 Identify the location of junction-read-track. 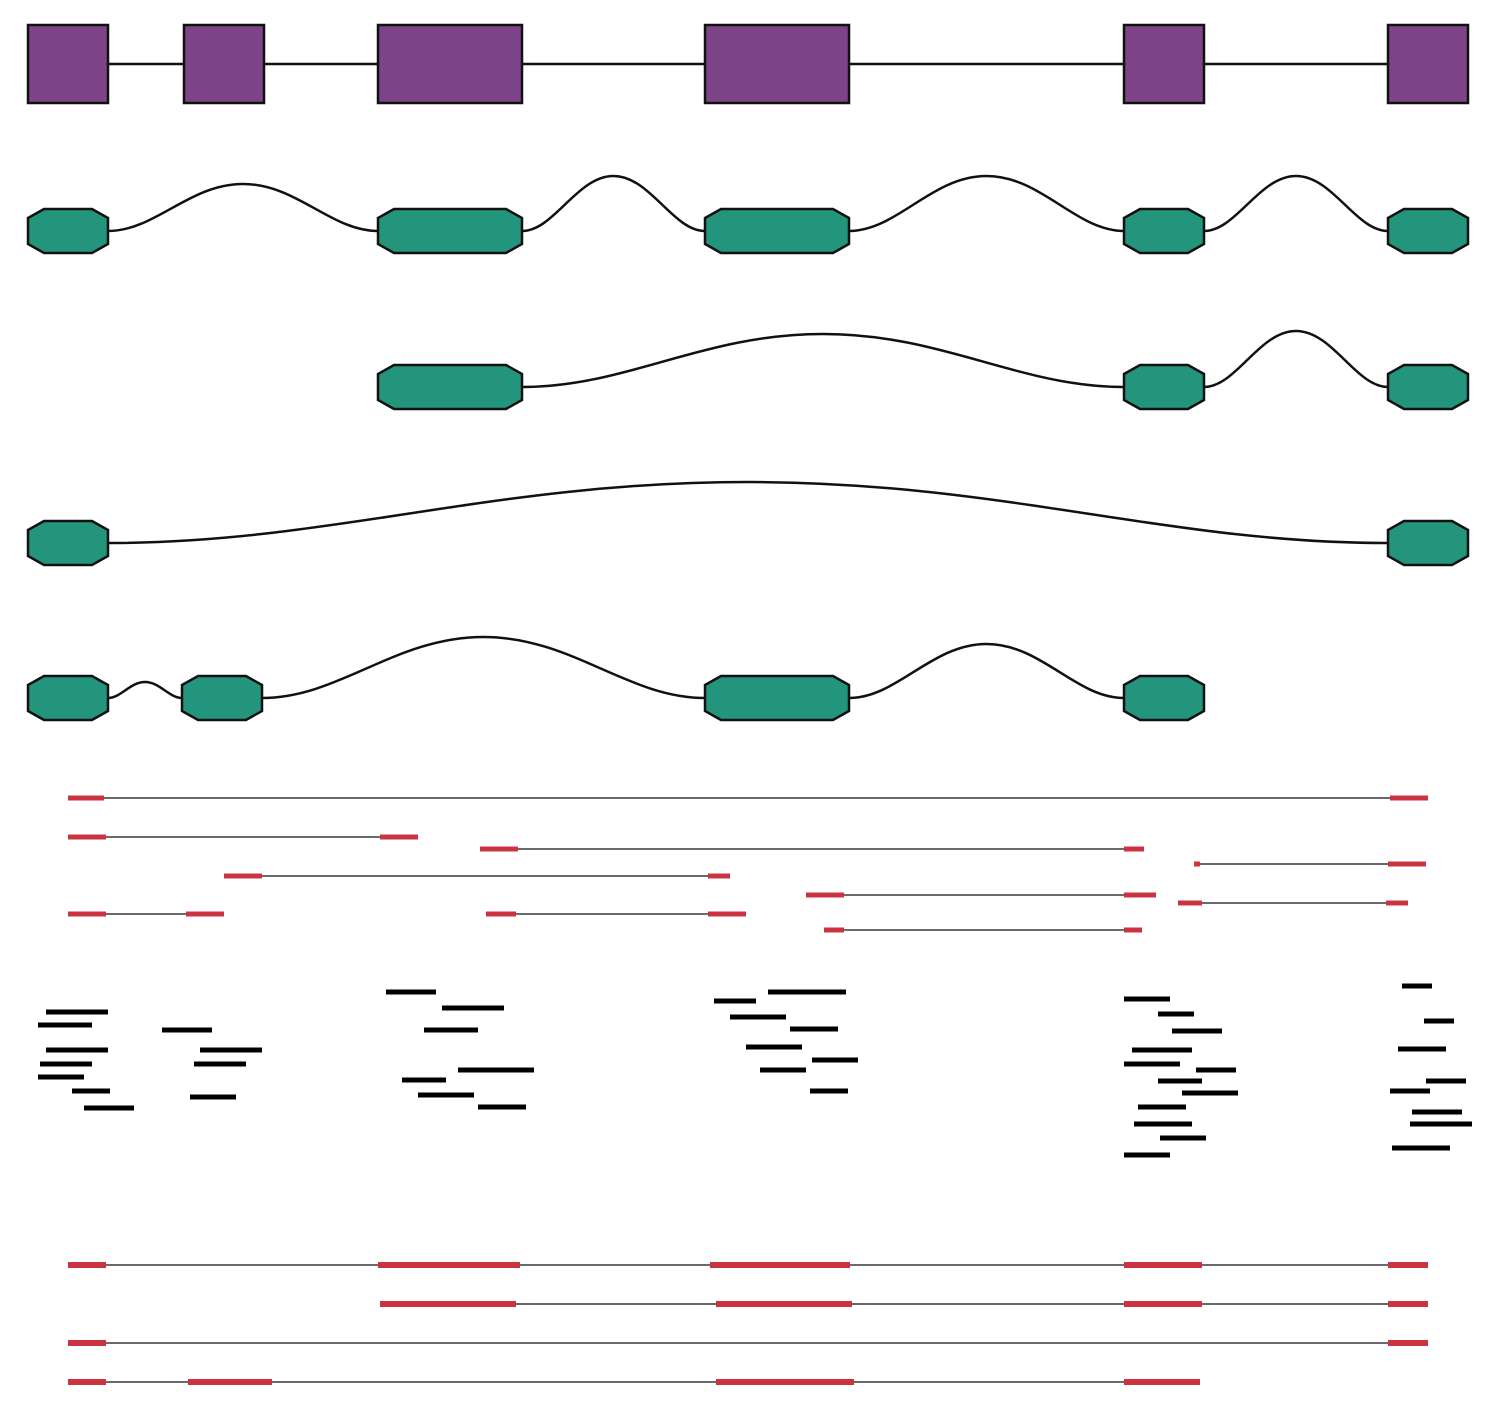
(748, 864).